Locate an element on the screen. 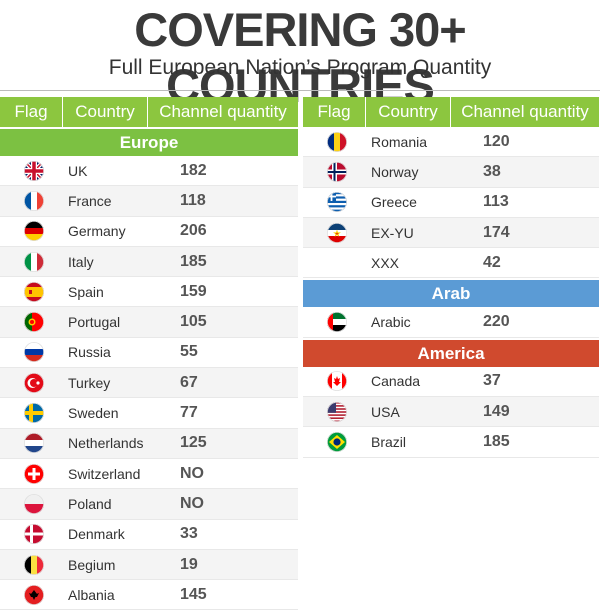 This screenshot has width=600, height=610. channel-quantity: 42 is located at coordinates (492, 262).